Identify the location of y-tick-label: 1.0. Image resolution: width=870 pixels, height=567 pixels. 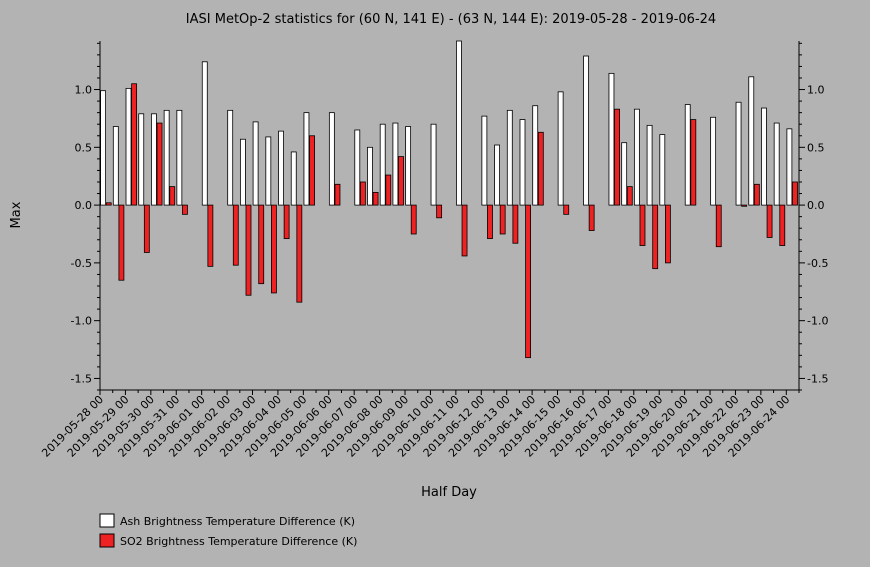
(84, 90).